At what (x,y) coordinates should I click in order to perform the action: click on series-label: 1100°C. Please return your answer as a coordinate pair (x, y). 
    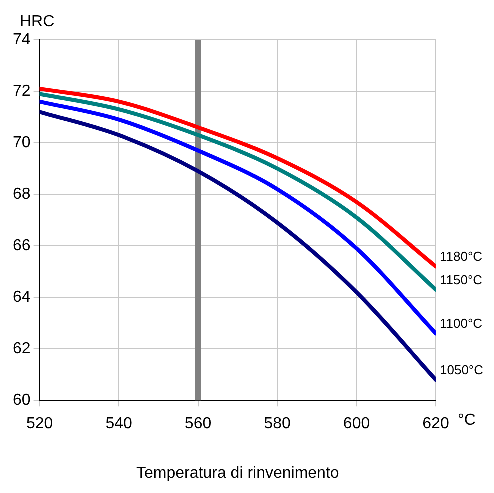
    Looking at the image, I should click on (461, 324).